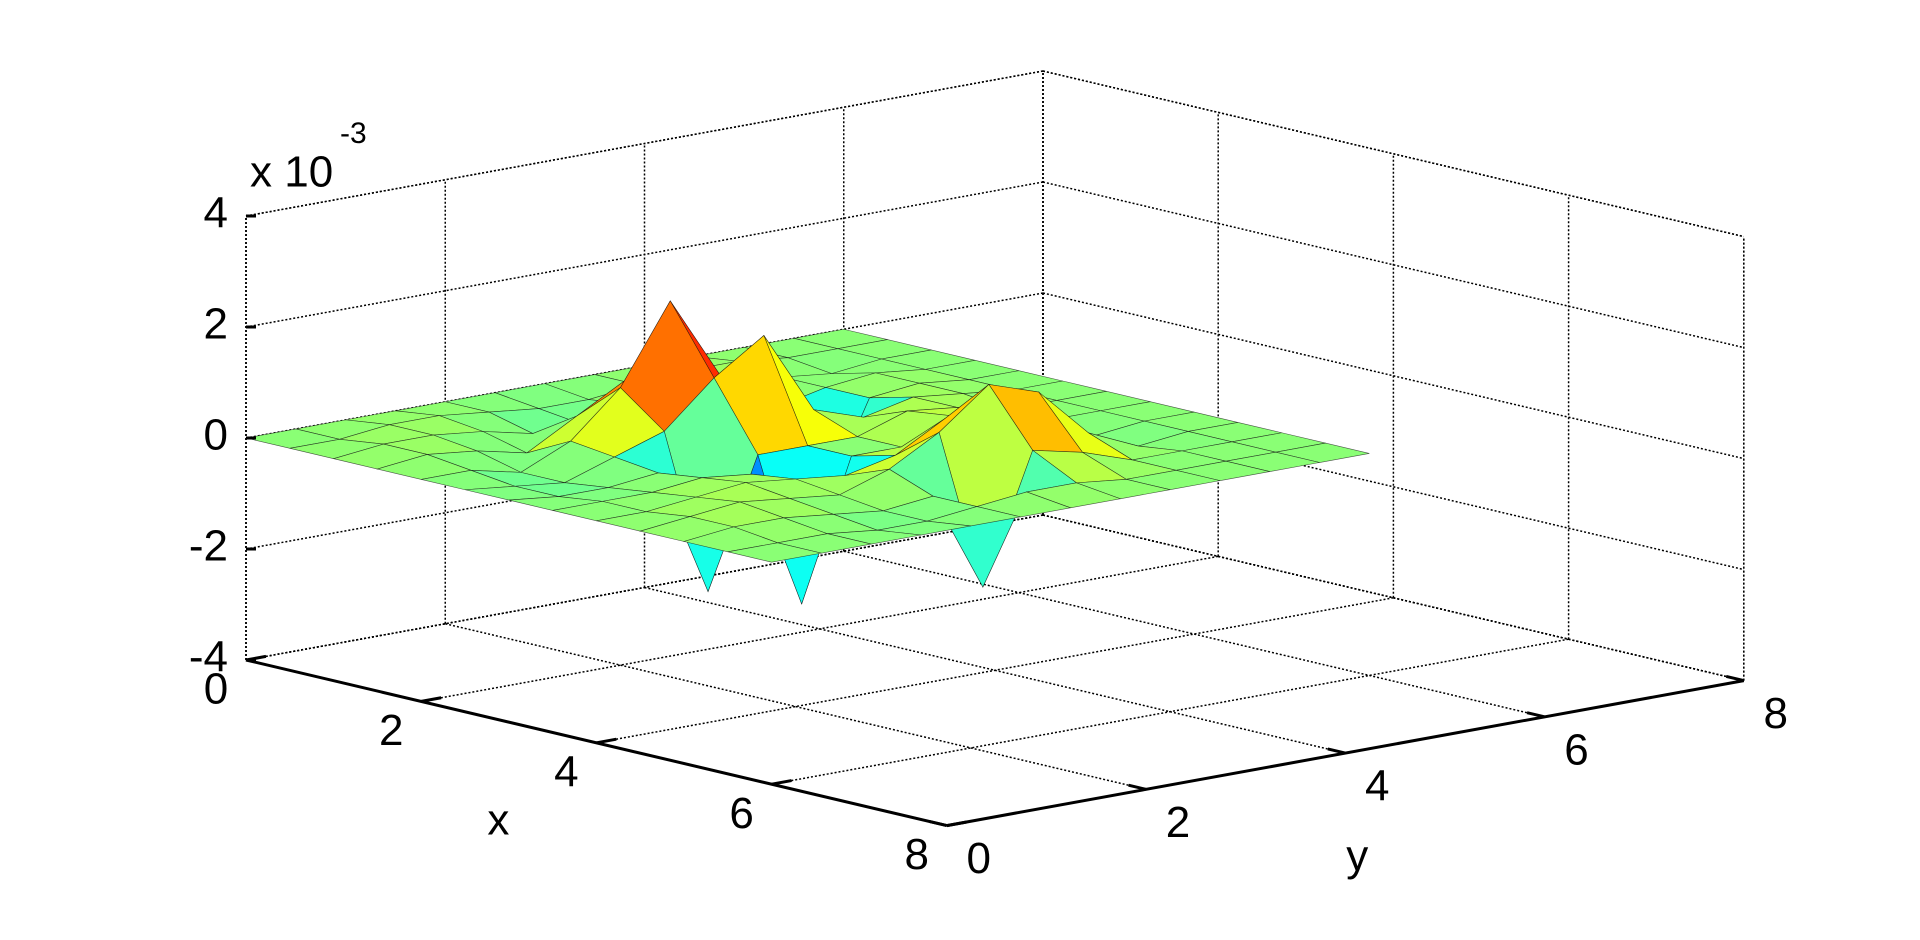  I want to click on y-tick-label: 4, so click(1377, 786).